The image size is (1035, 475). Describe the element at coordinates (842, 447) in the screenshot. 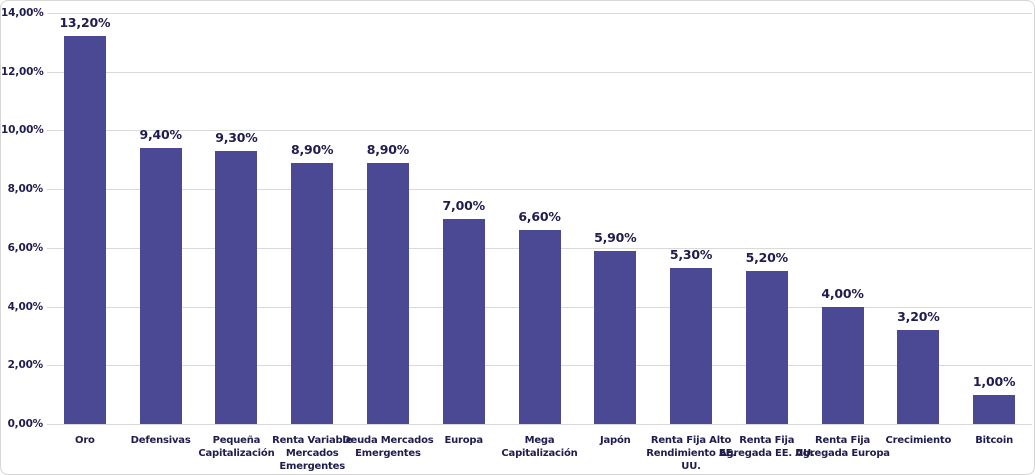

I see `category-label: Renta Fija Agregada Europa` at that location.